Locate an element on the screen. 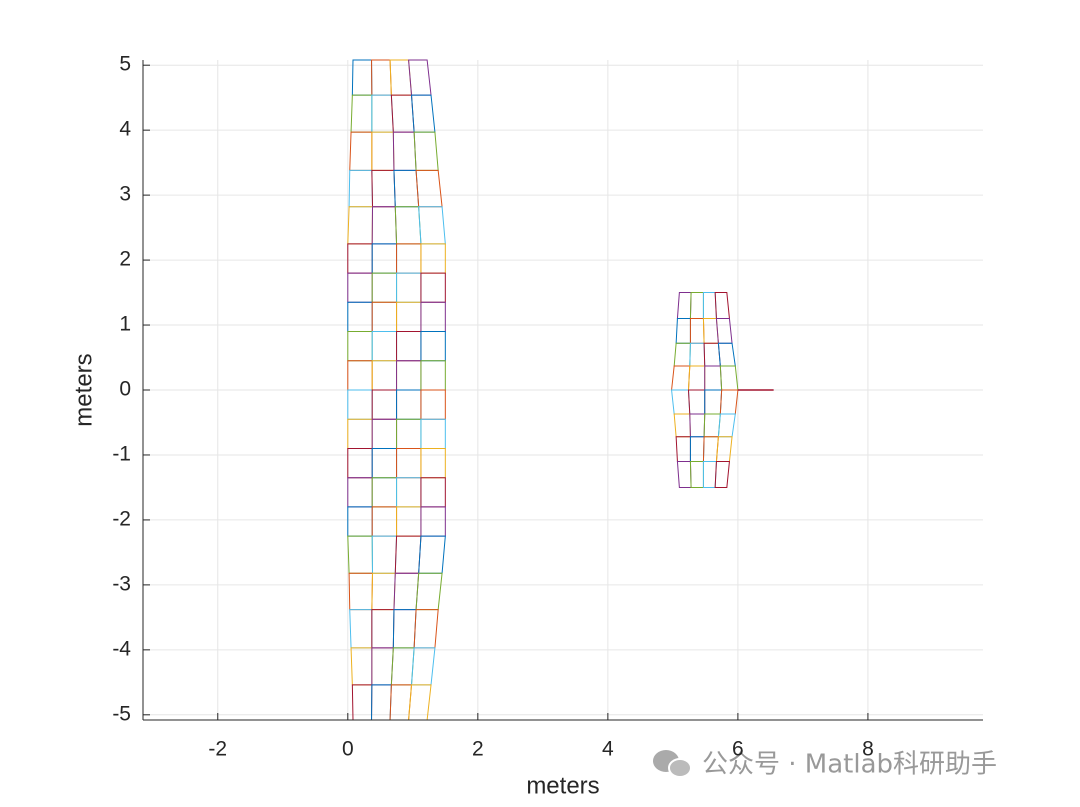  y-tick-label: -1 is located at coordinates (121, 454).